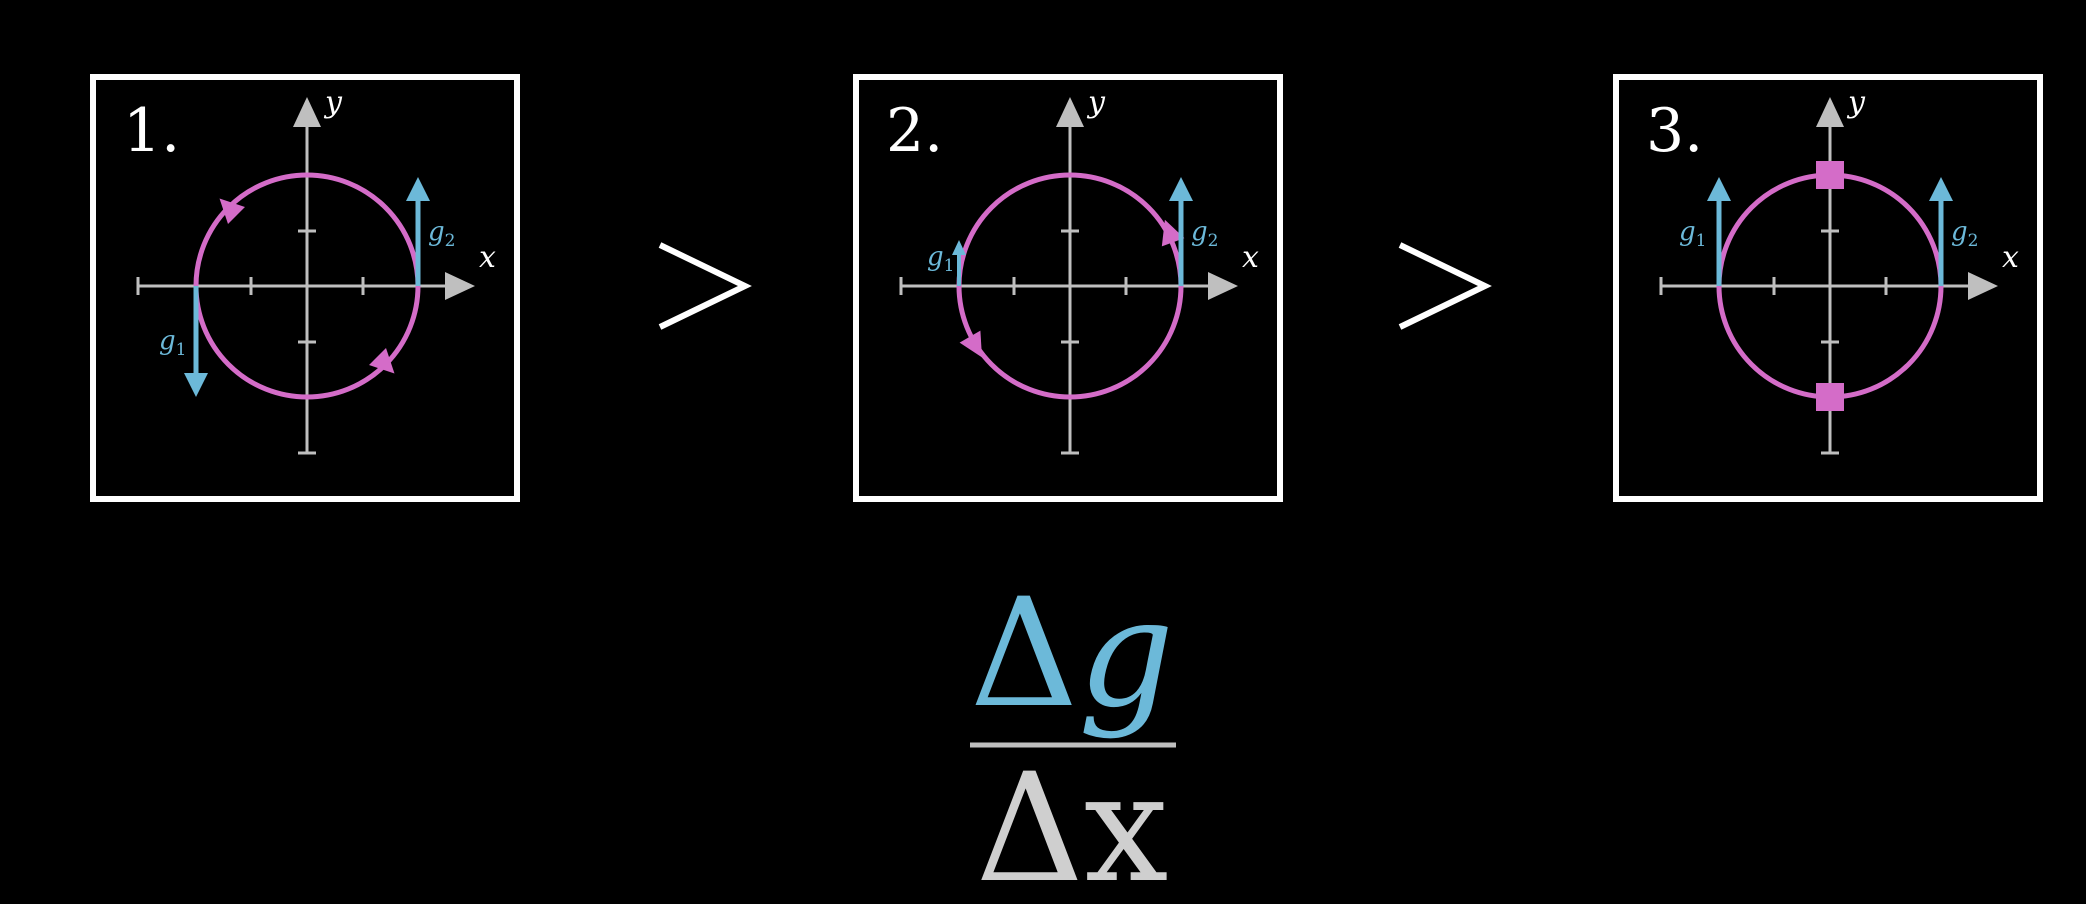  Describe the element at coordinates (1024, 654) in the screenshot. I see `numerator-delta: Δ` at that location.